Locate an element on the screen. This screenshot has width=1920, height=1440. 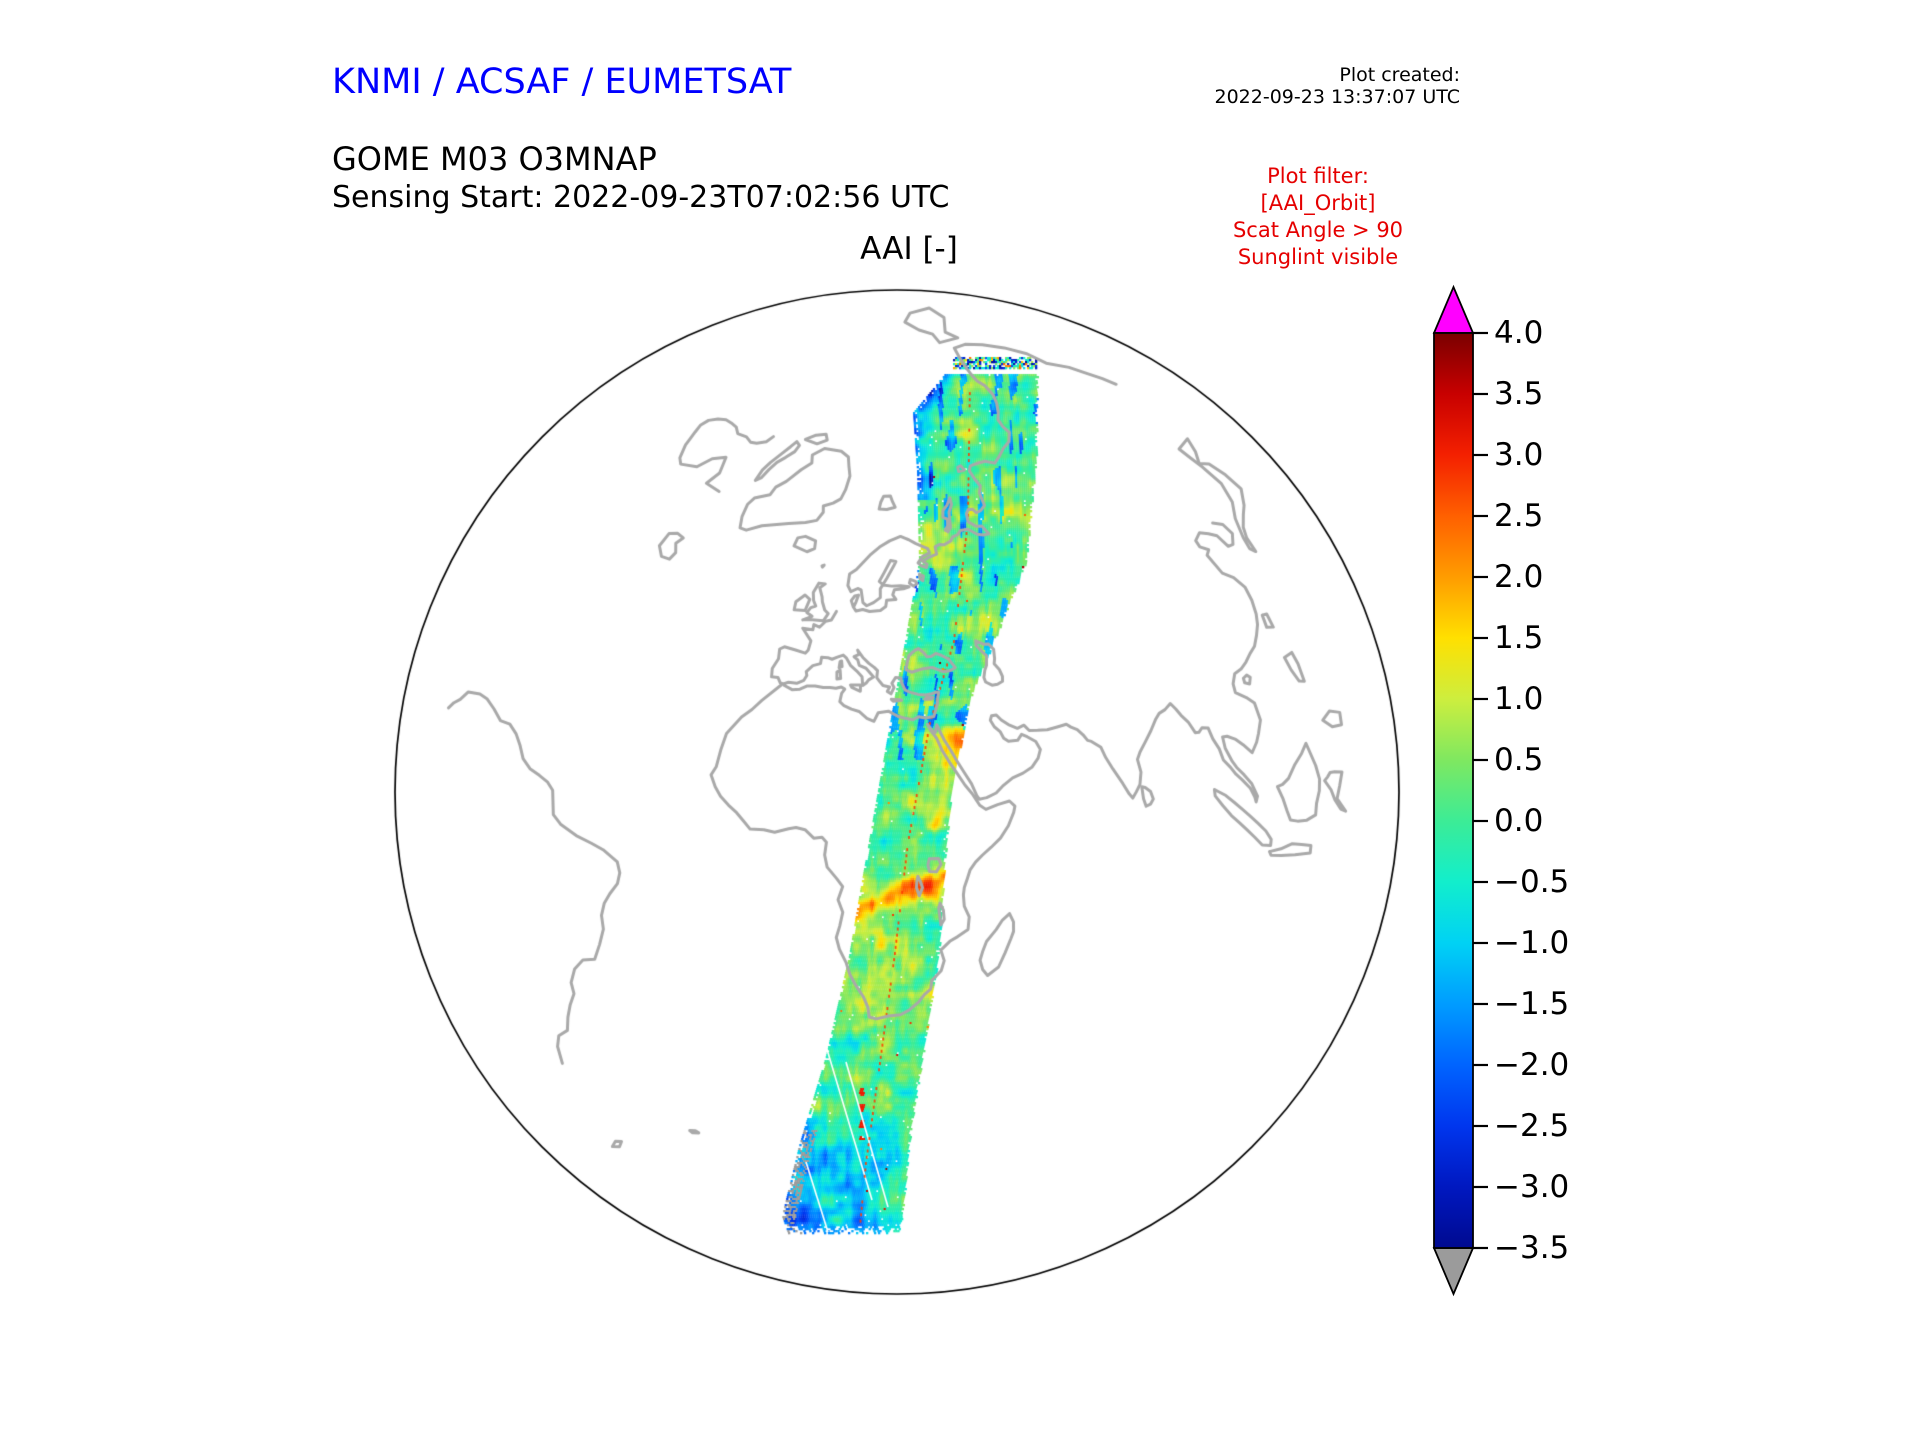
colorbar-tick-label: −3.0 is located at coordinates (1532, 1187).